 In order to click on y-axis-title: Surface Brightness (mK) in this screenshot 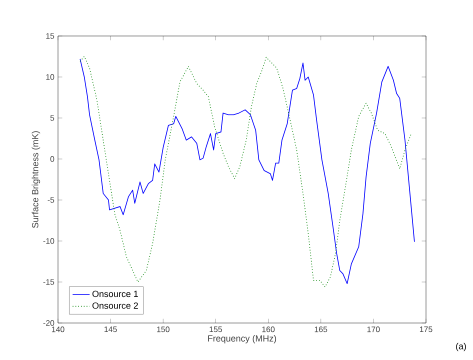, I will do `click(36, 179)`.